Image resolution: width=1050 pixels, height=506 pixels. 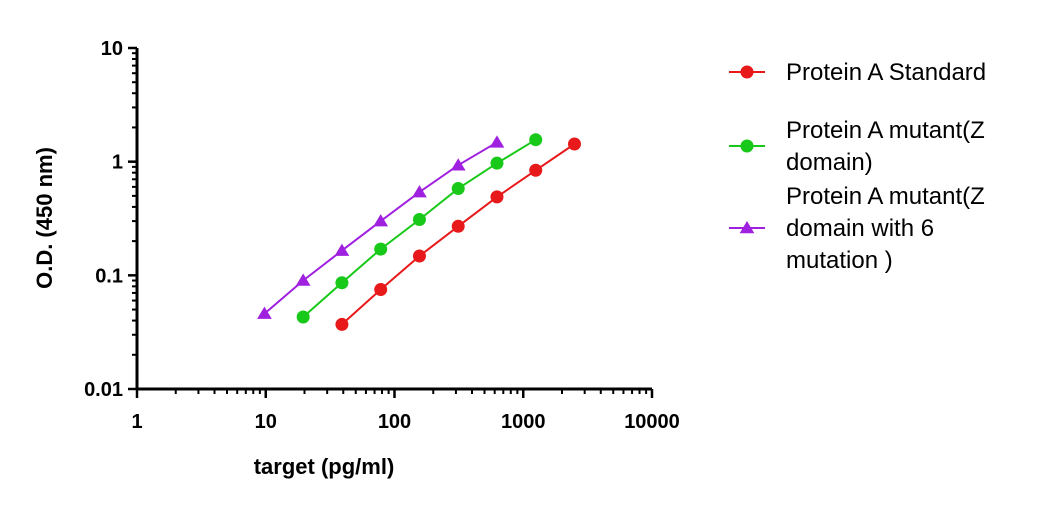 I want to click on series-layer, so click(x=419, y=232).